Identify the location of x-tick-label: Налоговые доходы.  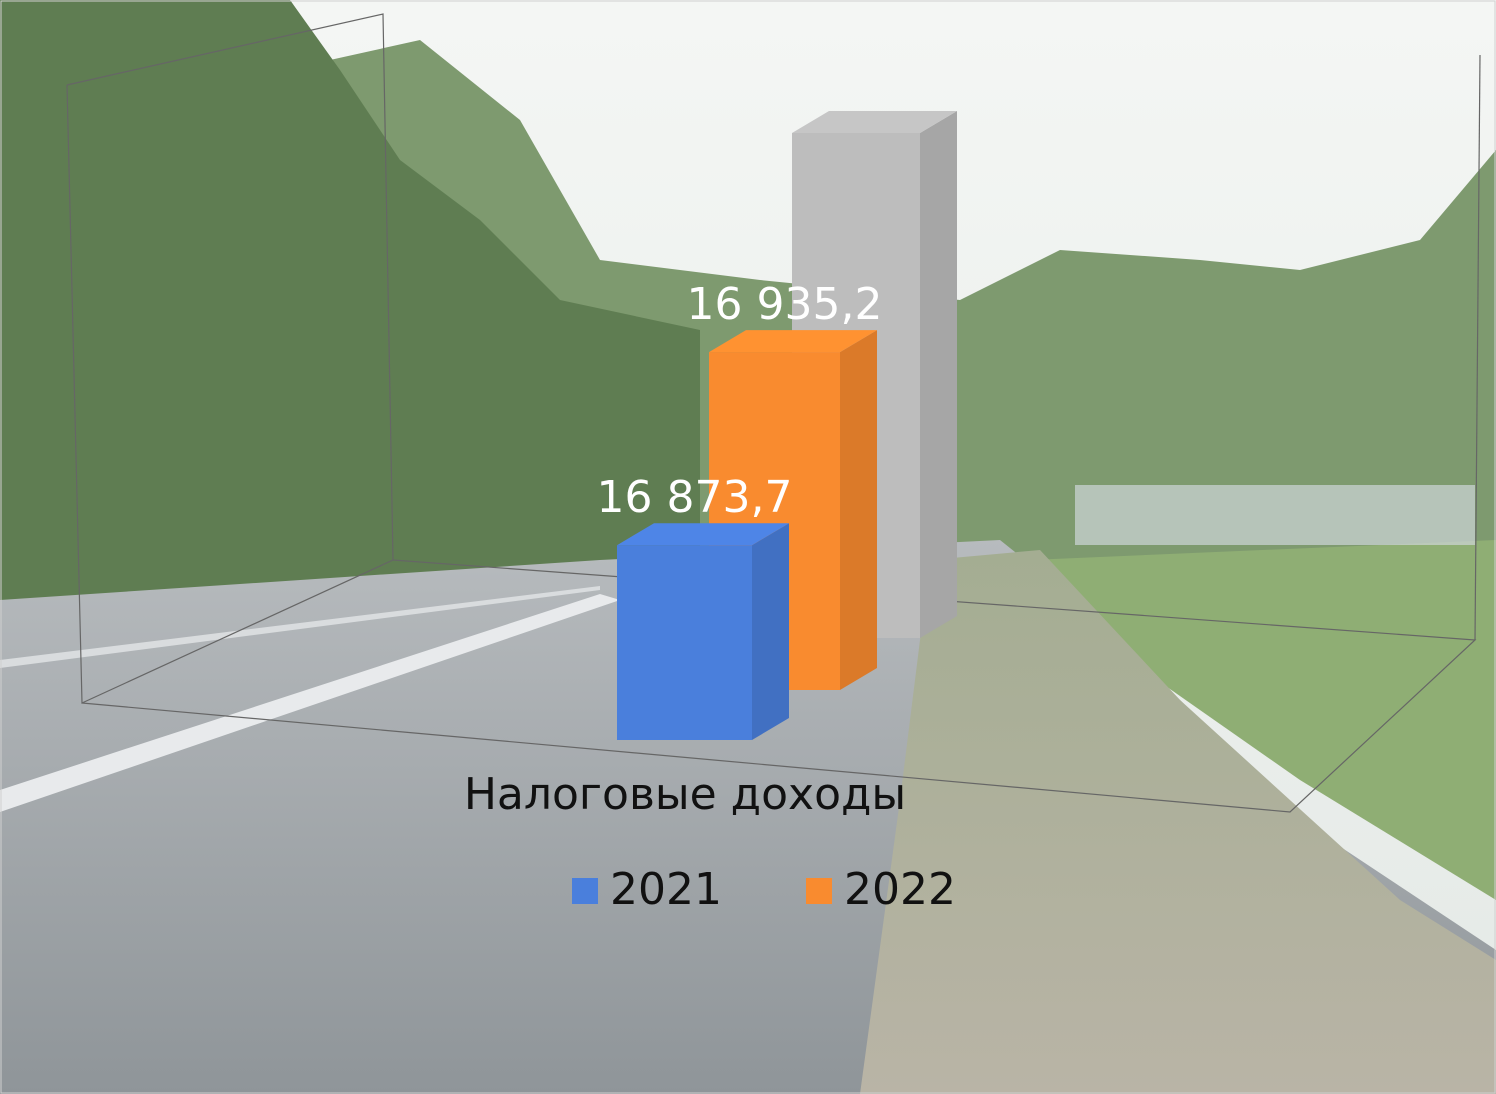
(685, 794).